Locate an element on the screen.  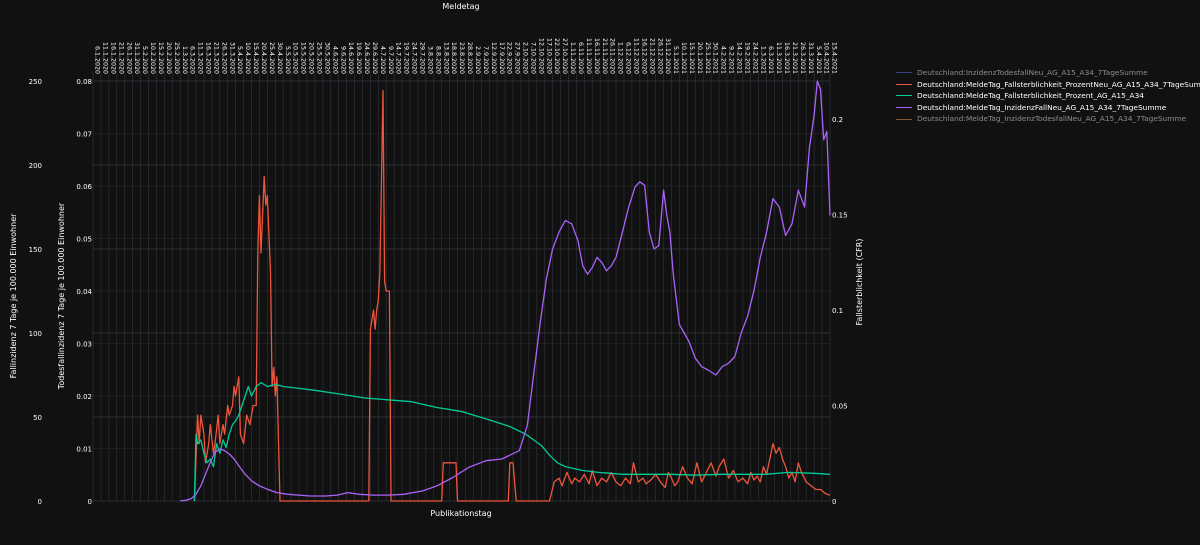
y-inner-tick-label: 0.03 is located at coordinates (84, 345).